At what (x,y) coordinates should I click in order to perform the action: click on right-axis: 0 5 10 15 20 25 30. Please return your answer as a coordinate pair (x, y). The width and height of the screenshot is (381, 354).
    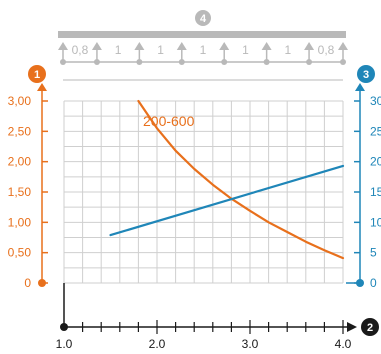
    Looking at the image, I should click on (363, 186).